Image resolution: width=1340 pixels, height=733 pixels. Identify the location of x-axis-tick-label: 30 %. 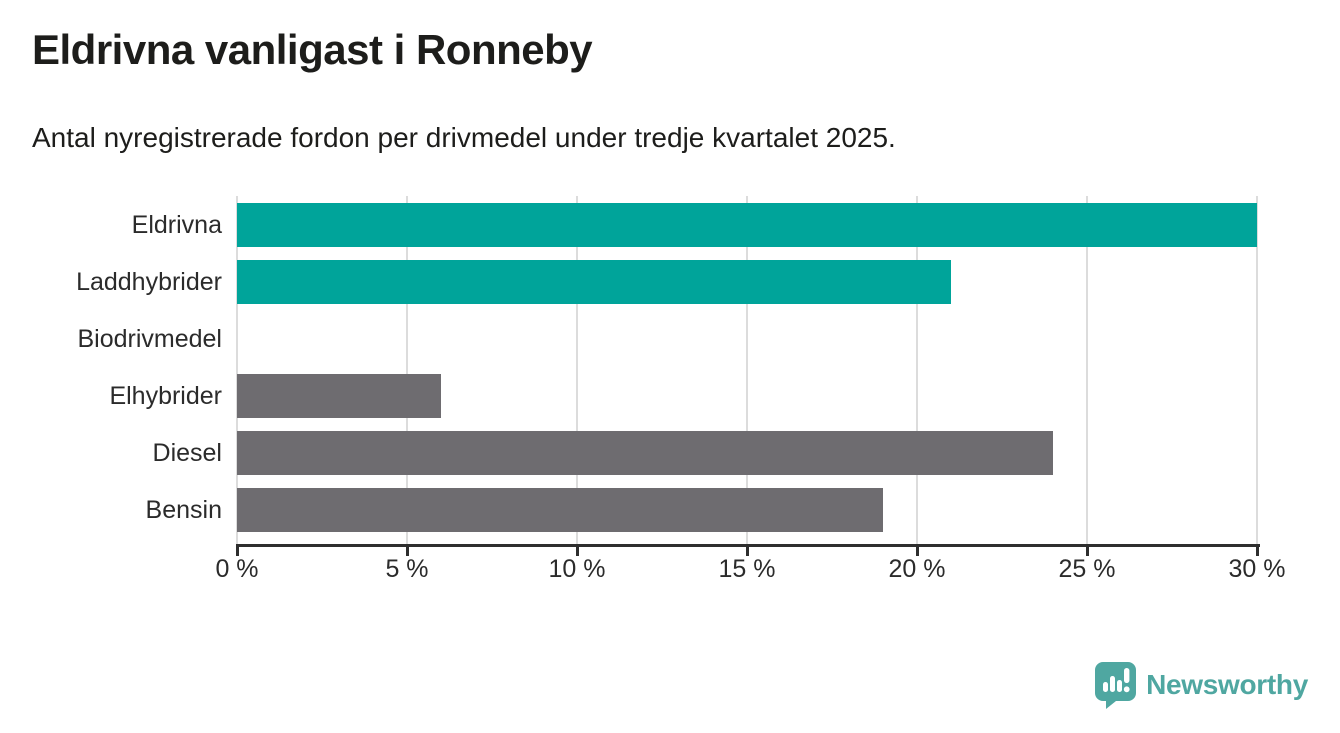
(1257, 569).